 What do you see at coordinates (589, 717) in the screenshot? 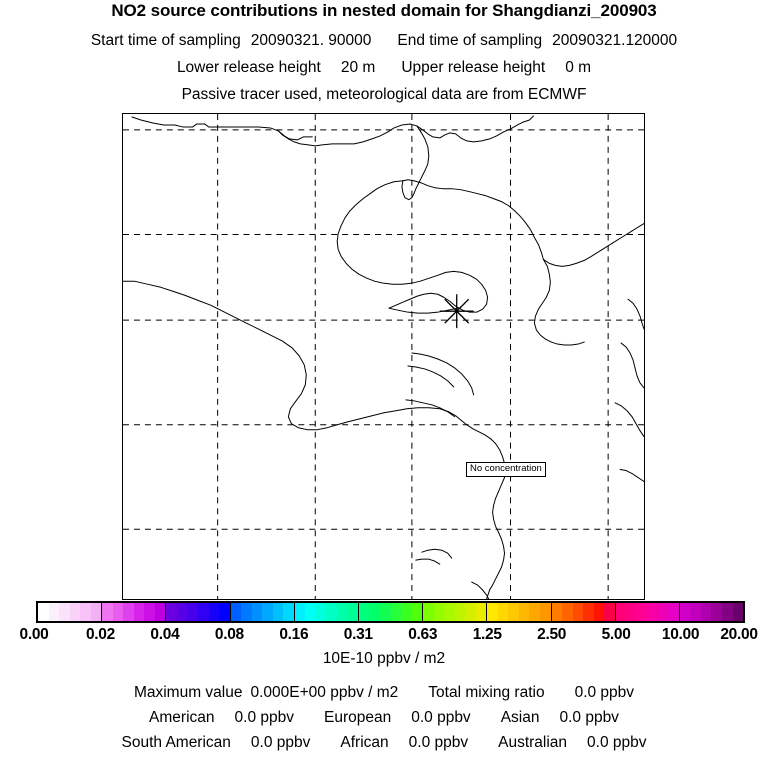
I see `region-value-asian: 0.0 ppbv` at bounding box center [589, 717].